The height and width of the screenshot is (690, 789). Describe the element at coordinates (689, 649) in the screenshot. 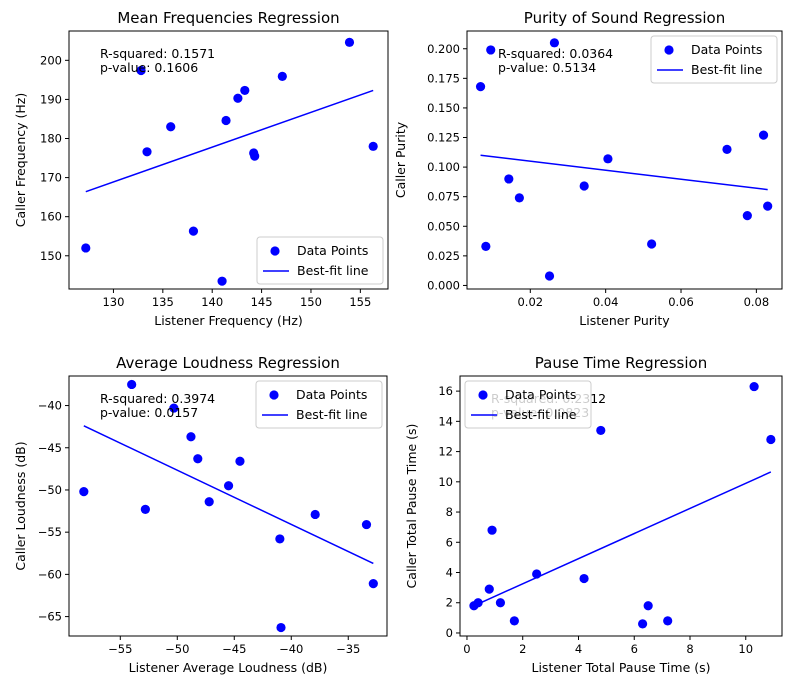

I see `x-tick-label: 8` at that location.